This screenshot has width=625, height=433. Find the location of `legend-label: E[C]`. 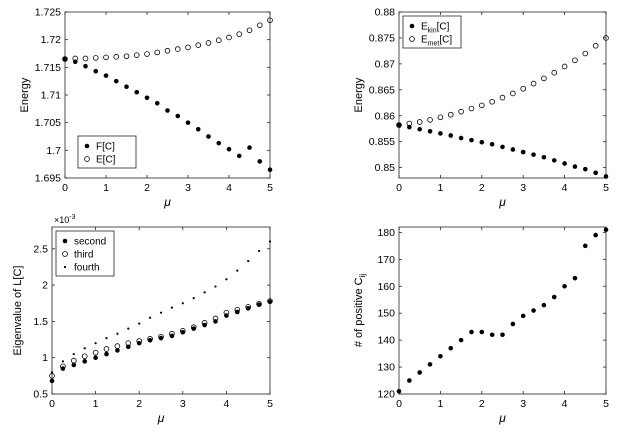

legend-label: E[C] is located at coordinates (106, 160).